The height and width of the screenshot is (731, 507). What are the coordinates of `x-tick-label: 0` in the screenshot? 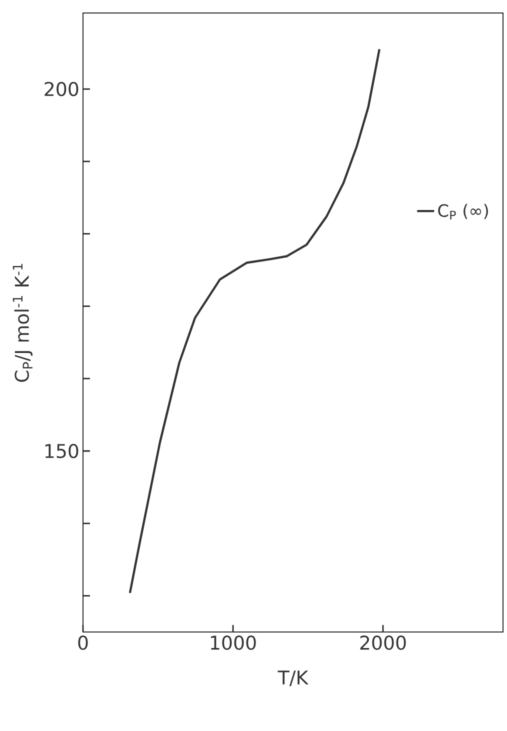 It's located at (83, 643).